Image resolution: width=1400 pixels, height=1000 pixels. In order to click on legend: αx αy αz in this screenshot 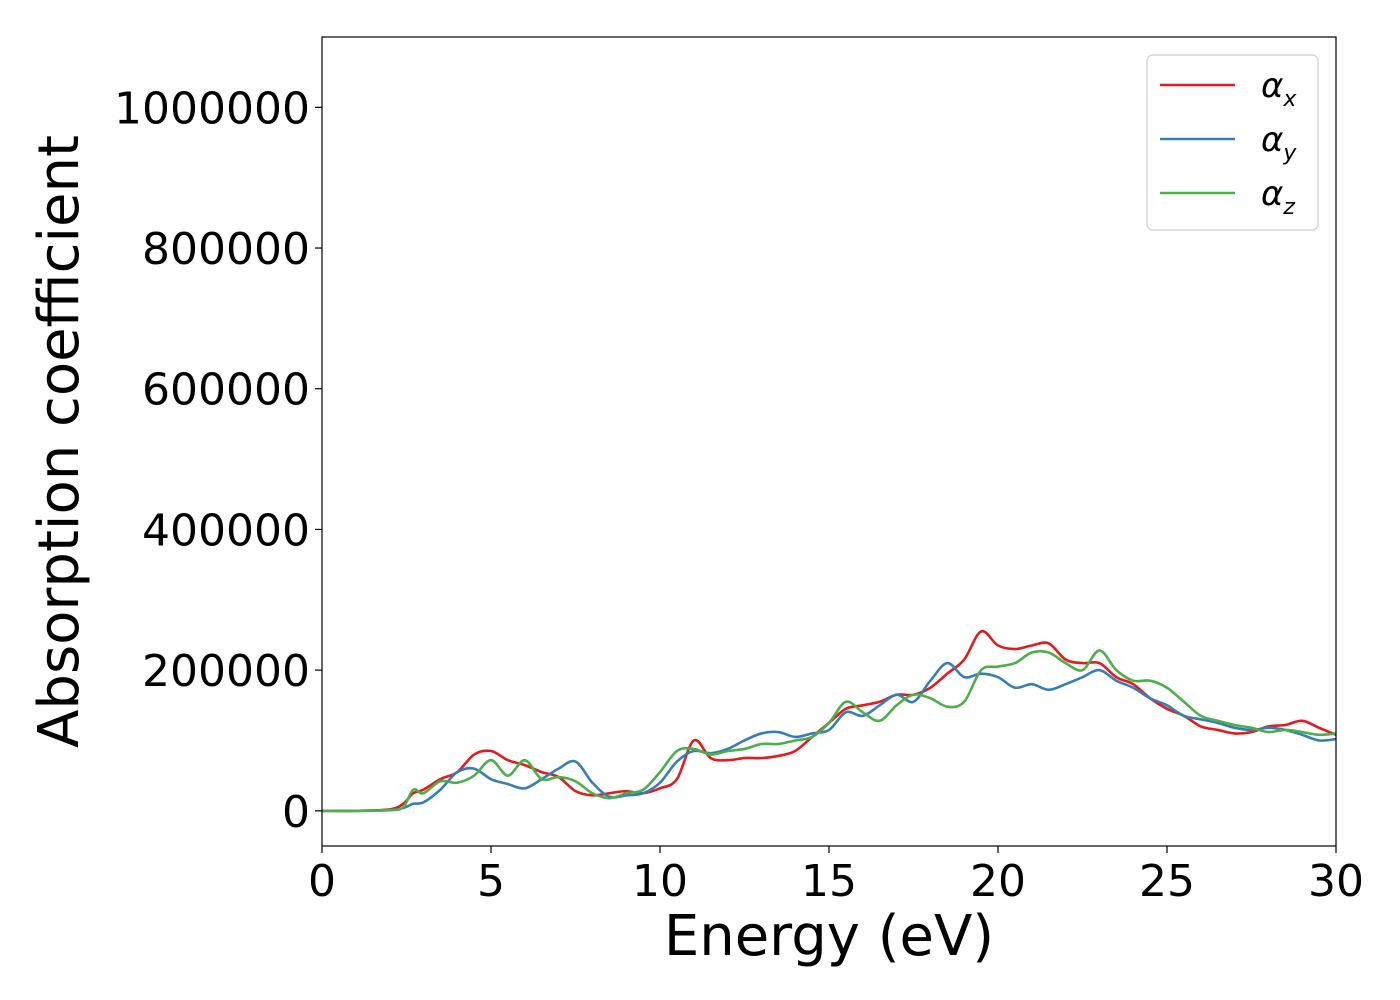, I will do `click(1232, 142)`.